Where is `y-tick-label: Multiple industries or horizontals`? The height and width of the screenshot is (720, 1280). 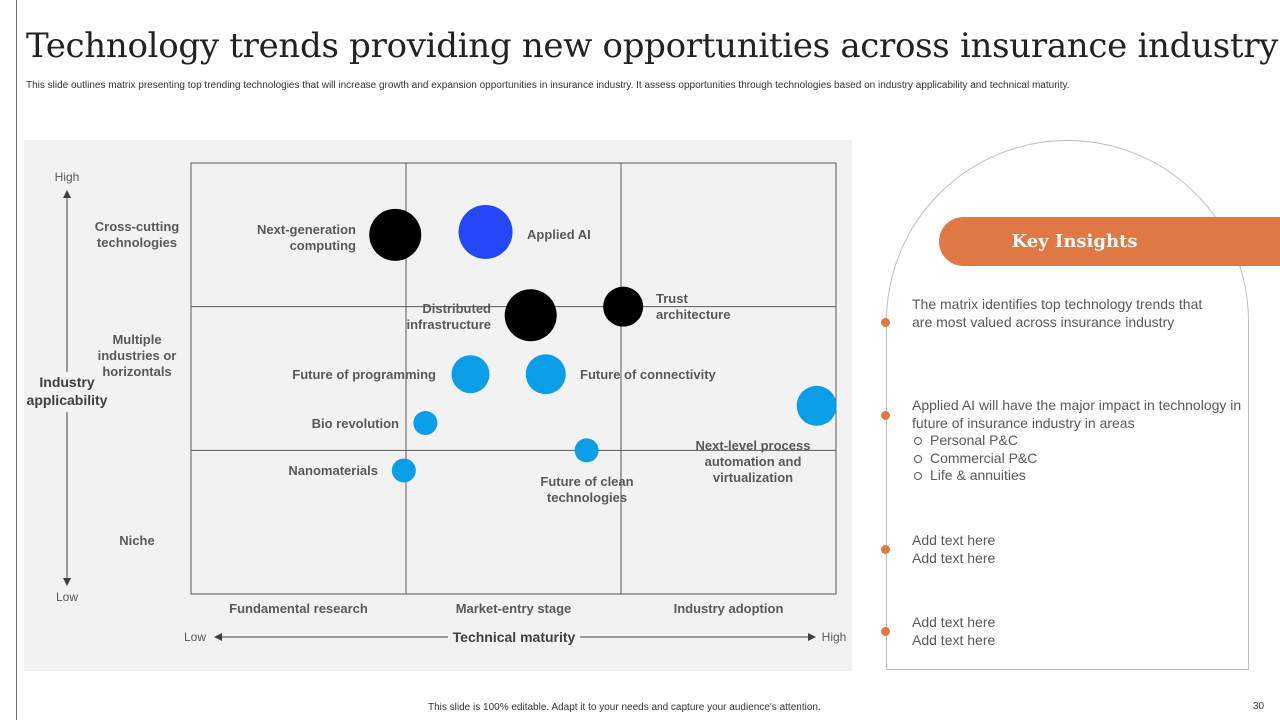 y-tick-label: Multiple industries or horizontals is located at coordinates (137, 355).